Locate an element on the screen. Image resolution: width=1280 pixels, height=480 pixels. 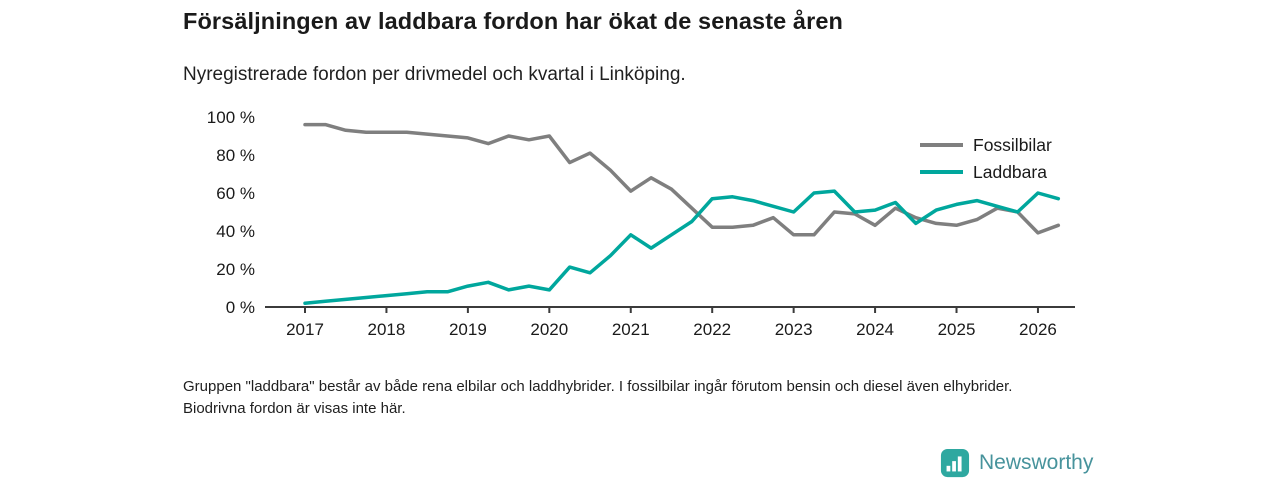
y-tick-label: 80 % is located at coordinates (235, 155).